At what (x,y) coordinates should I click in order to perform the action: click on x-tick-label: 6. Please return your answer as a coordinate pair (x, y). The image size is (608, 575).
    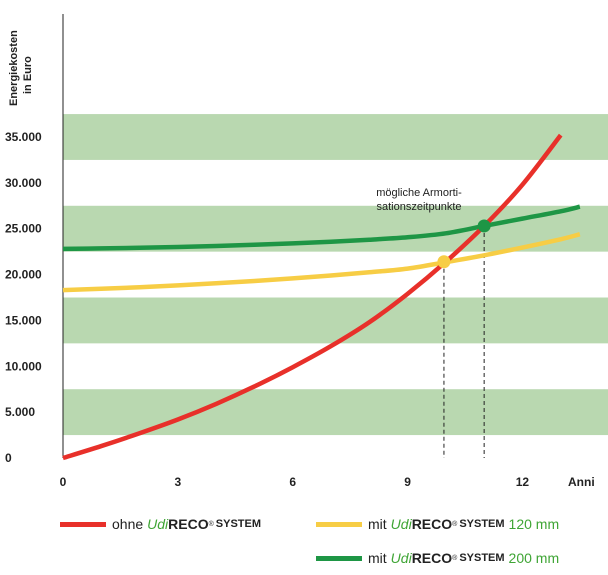
    Looking at the image, I should click on (292, 482).